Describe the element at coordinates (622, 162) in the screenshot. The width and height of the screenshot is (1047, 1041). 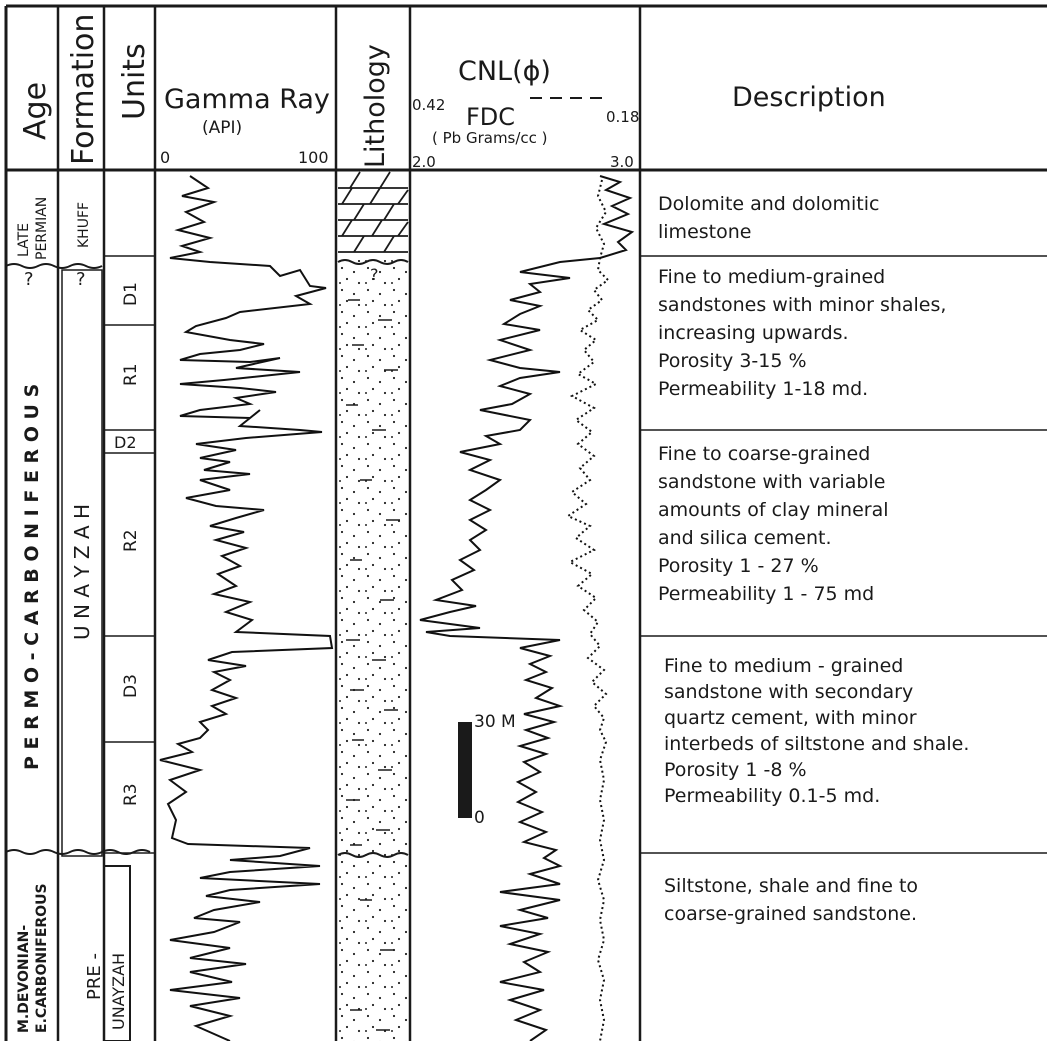
I see `fdc-right-label: 3.0` at that location.